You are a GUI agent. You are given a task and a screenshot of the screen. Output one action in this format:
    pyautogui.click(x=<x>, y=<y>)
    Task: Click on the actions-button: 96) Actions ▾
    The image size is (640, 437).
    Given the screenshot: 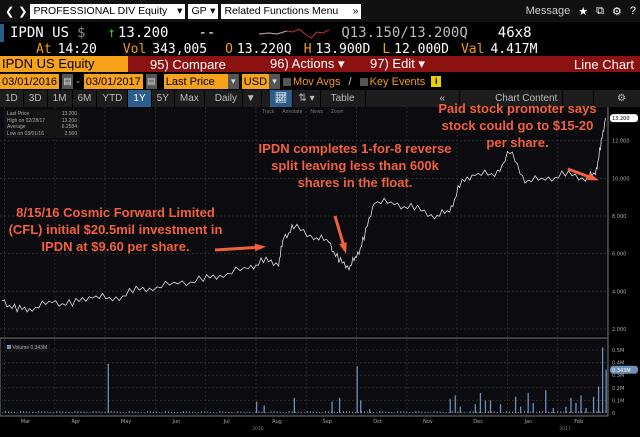 What is the action you would take?
    pyautogui.click(x=307, y=63)
    